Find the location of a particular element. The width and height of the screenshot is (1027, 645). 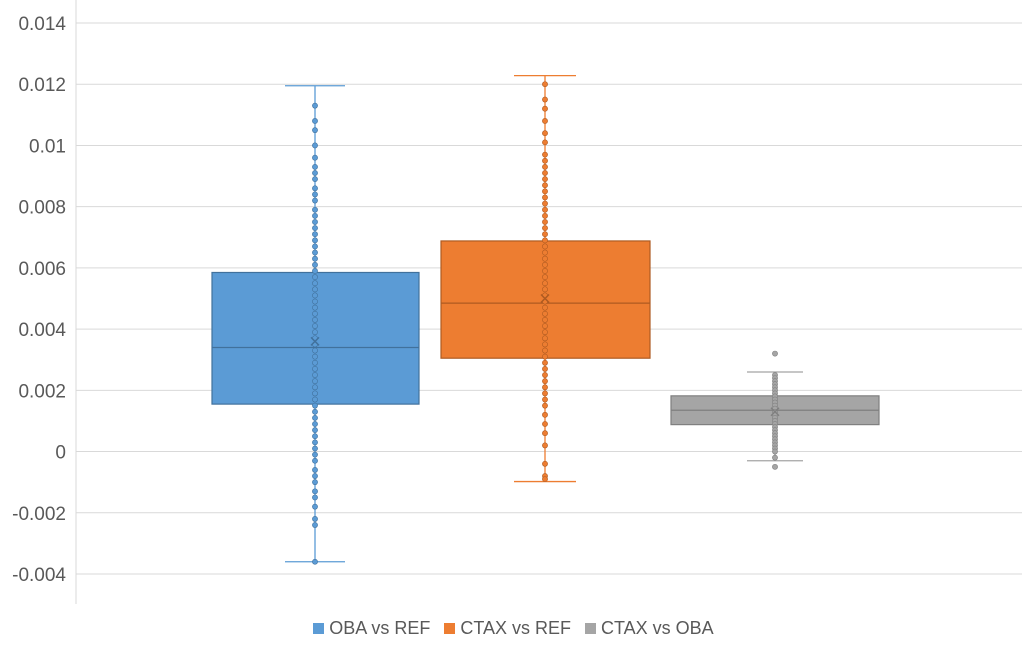

y-tick-label: 0.008 is located at coordinates (42, 208).